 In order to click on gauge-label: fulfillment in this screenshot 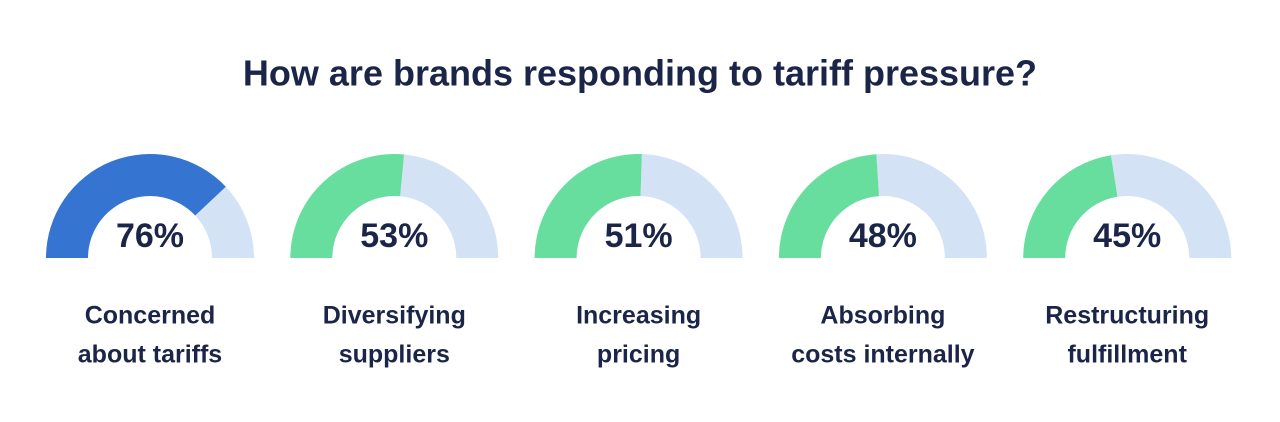, I will do `click(1127, 355)`.